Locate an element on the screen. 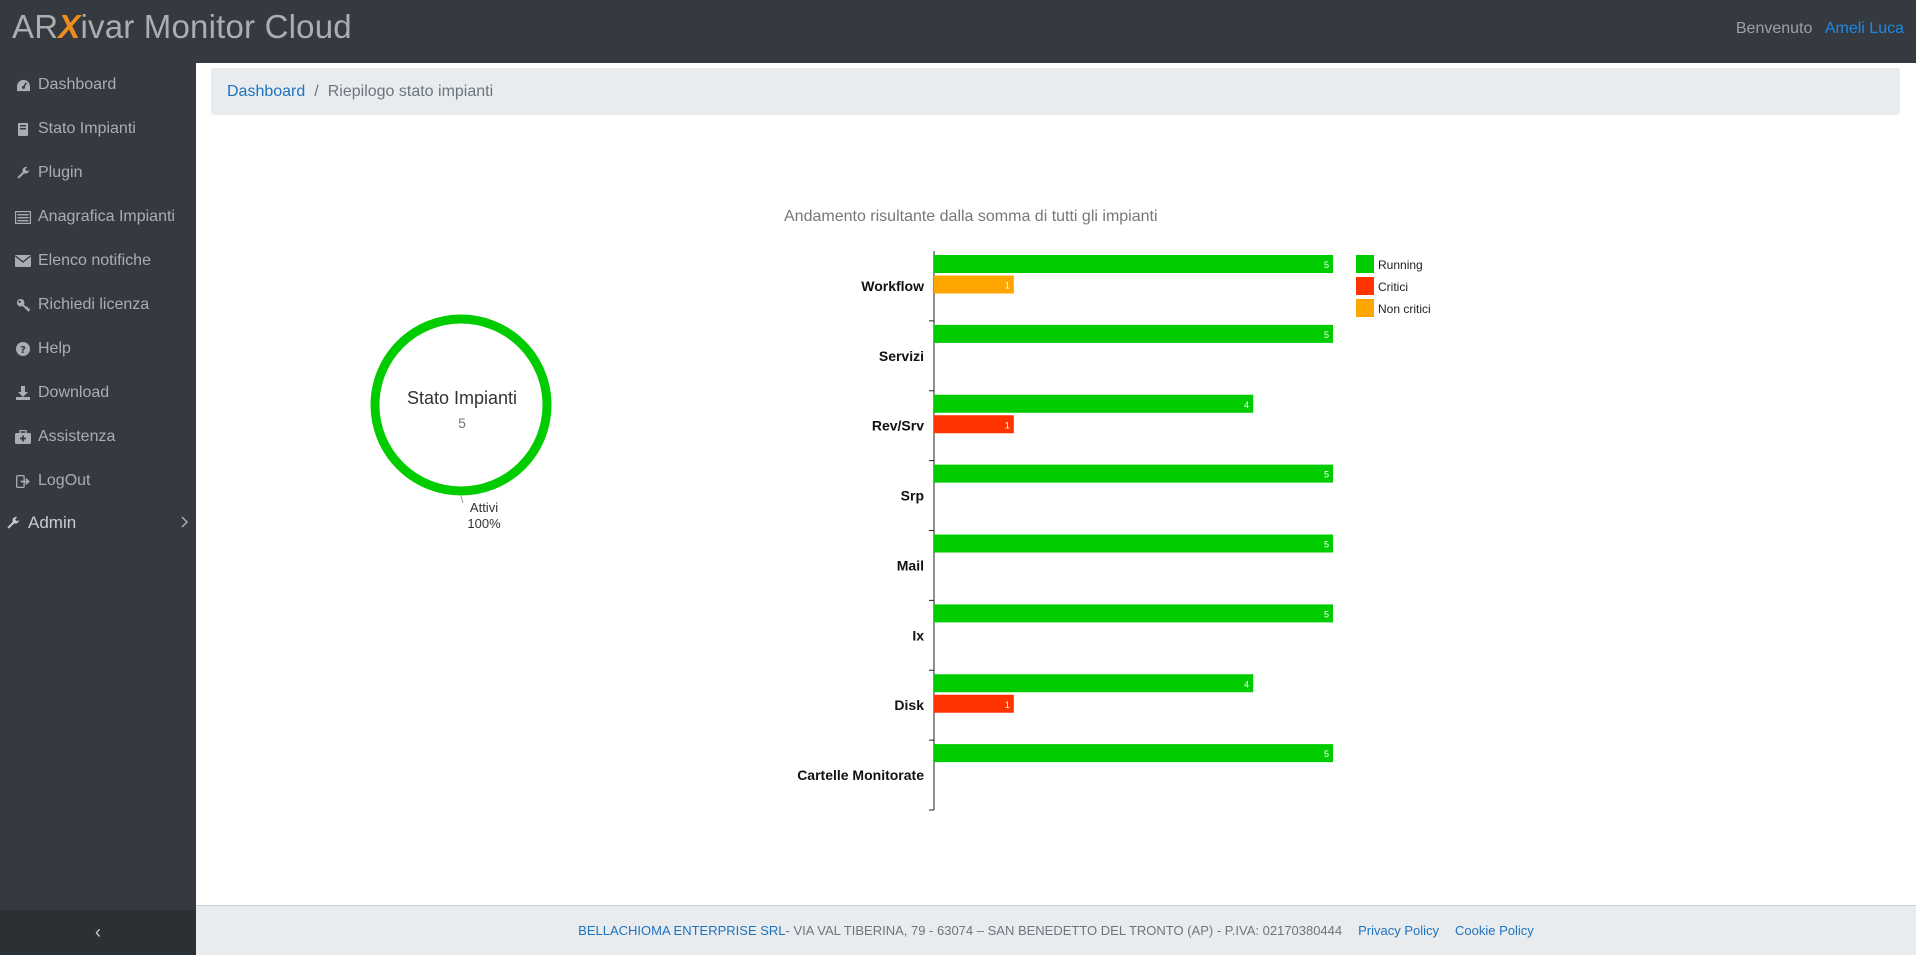 This screenshot has height=955, width=1916. donut-chart is located at coordinates (461, 409).